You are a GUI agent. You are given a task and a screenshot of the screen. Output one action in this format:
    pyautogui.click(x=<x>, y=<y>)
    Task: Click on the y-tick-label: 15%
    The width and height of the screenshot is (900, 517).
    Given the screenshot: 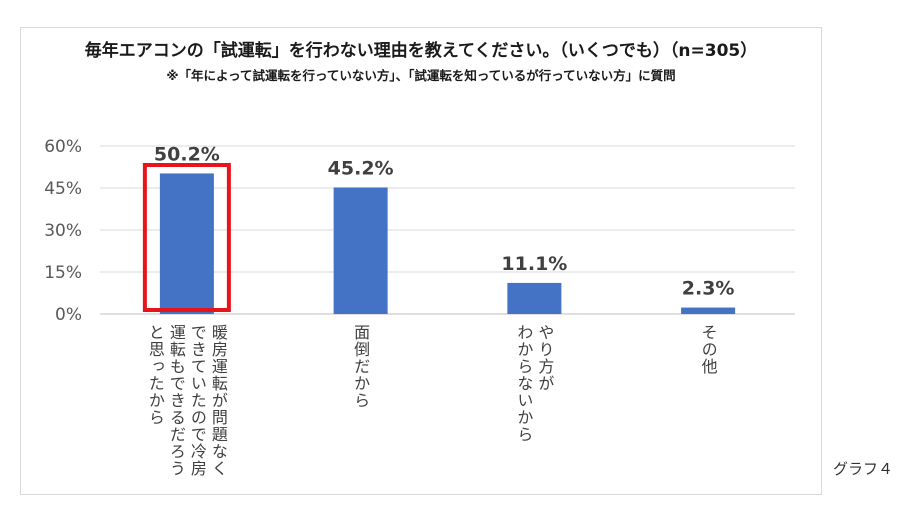 What is the action you would take?
    pyautogui.click(x=63, y=273)
    